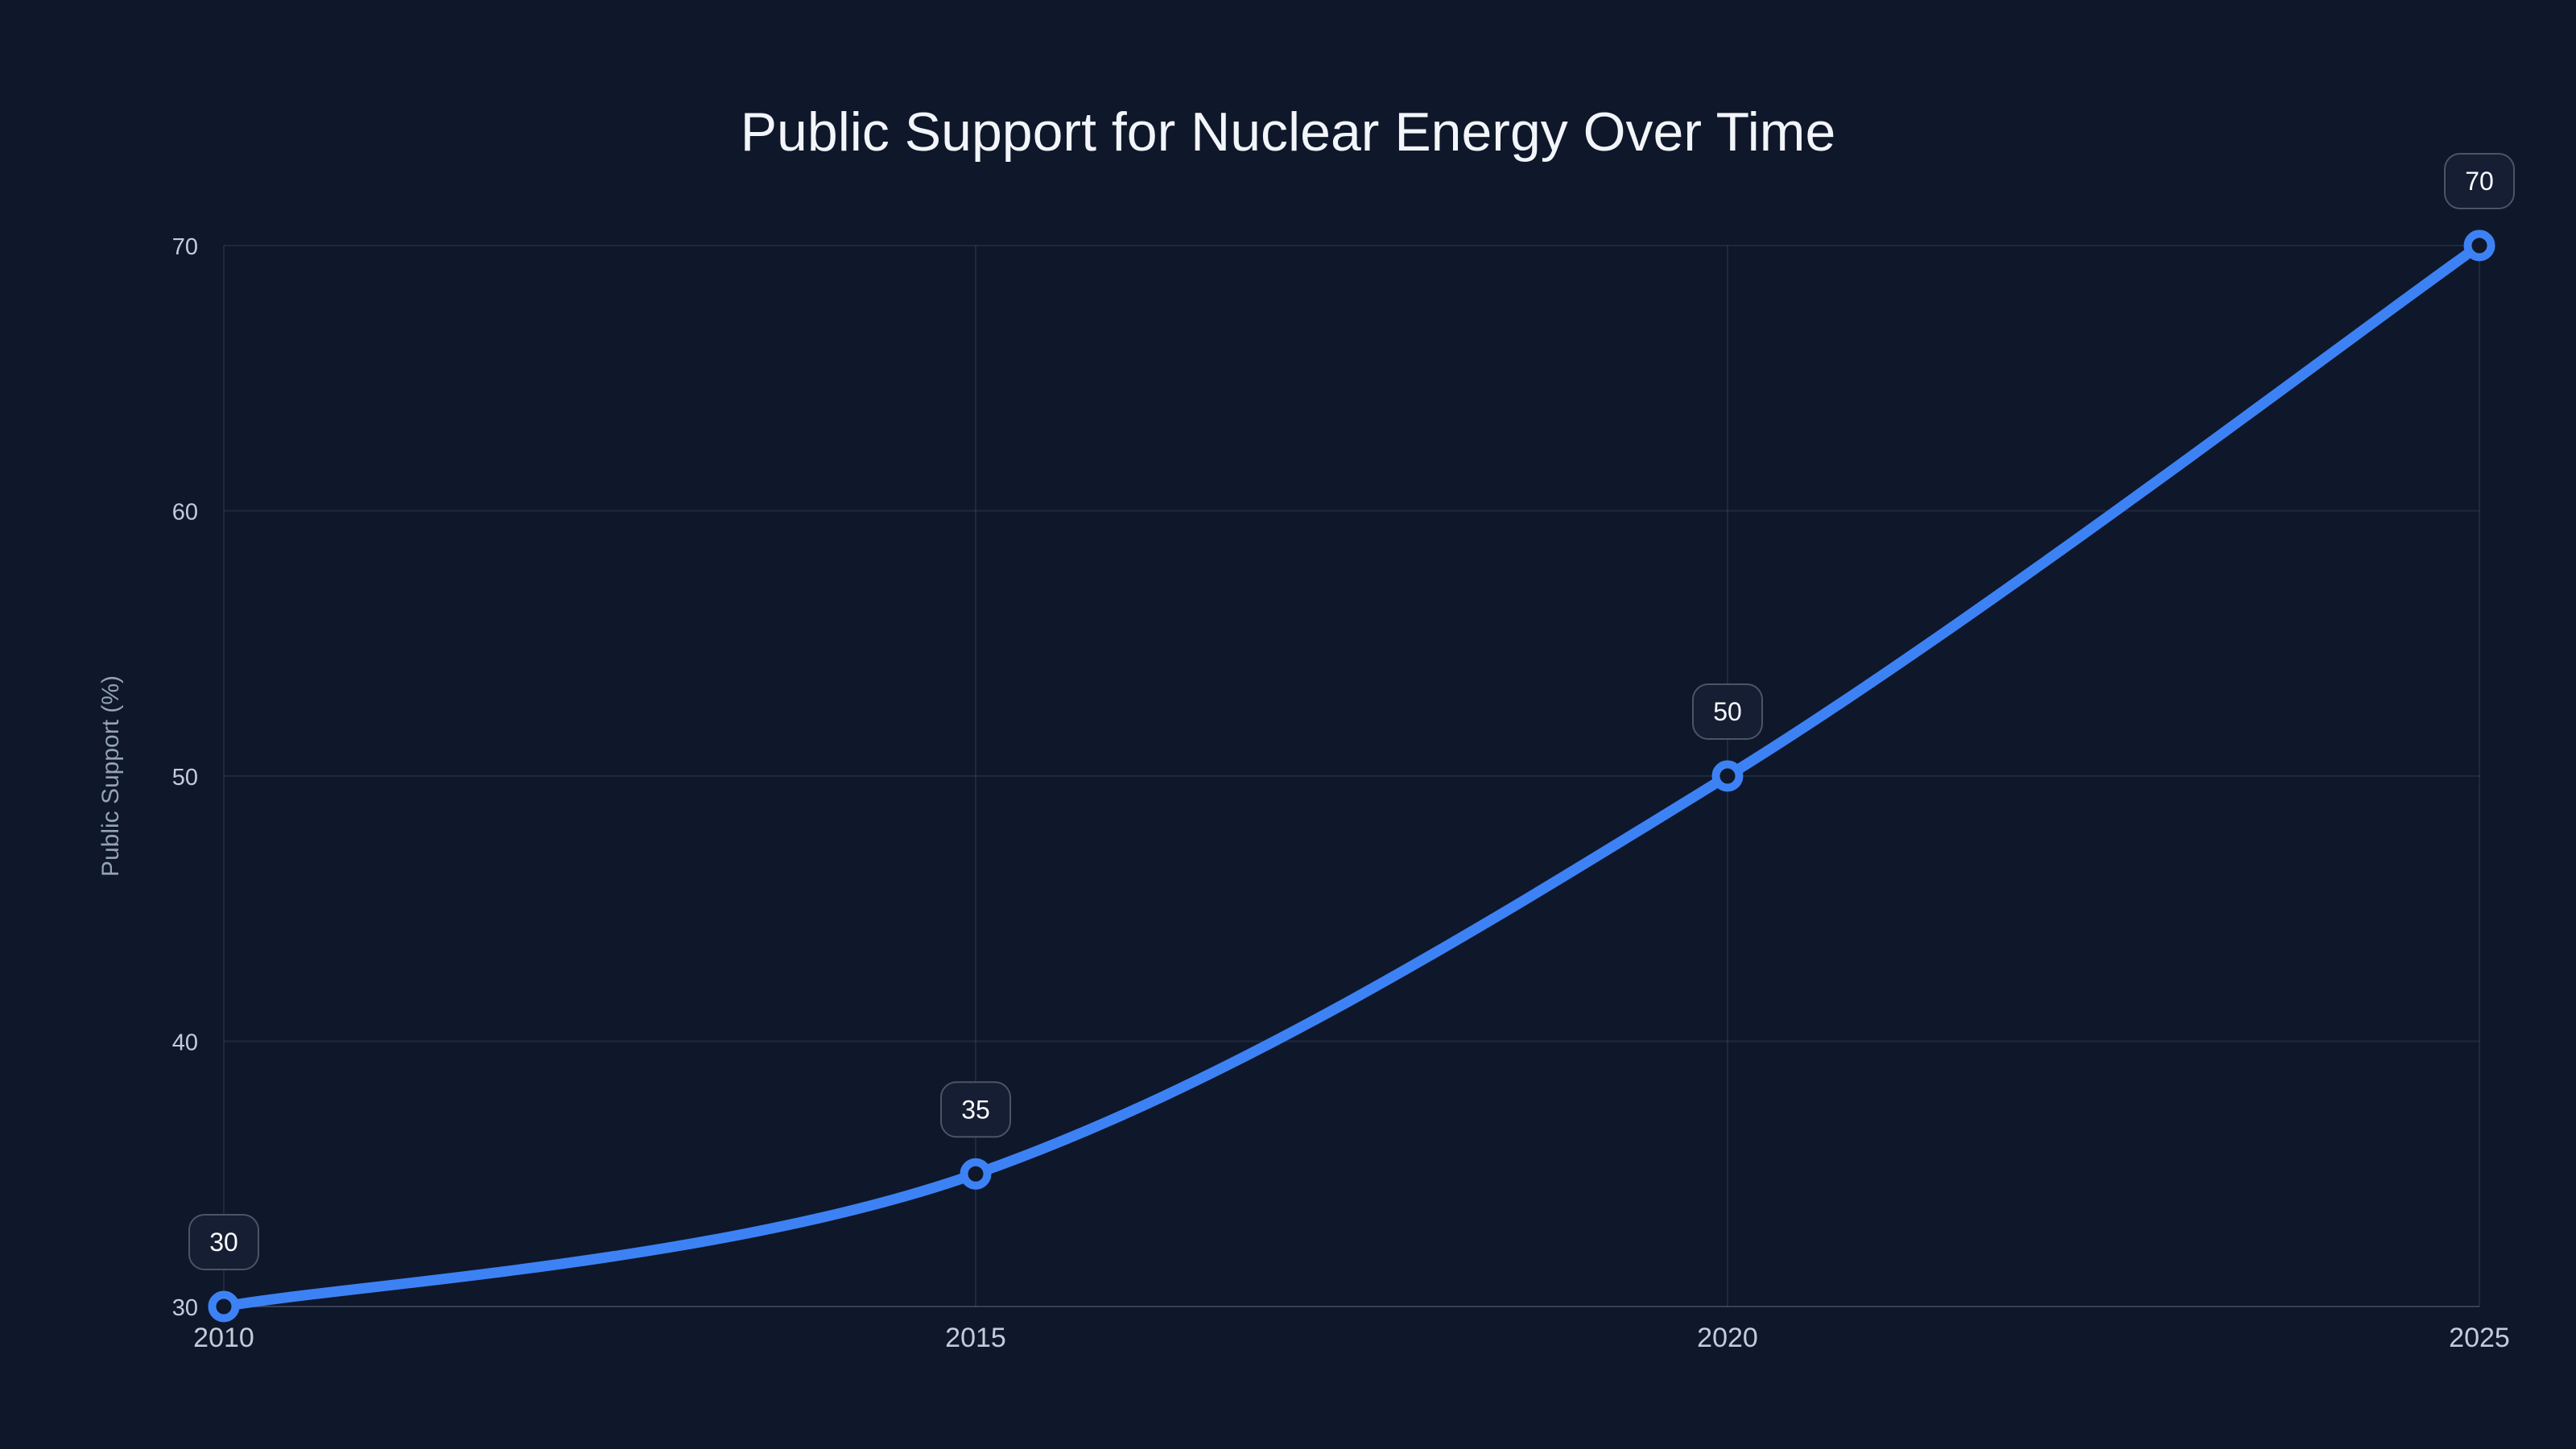 This screenshot has height=1449, width=2576. Describe the element at coordinates (2479, 1338) in the screenshot. I see `x-tick-label: 2025` at that location.